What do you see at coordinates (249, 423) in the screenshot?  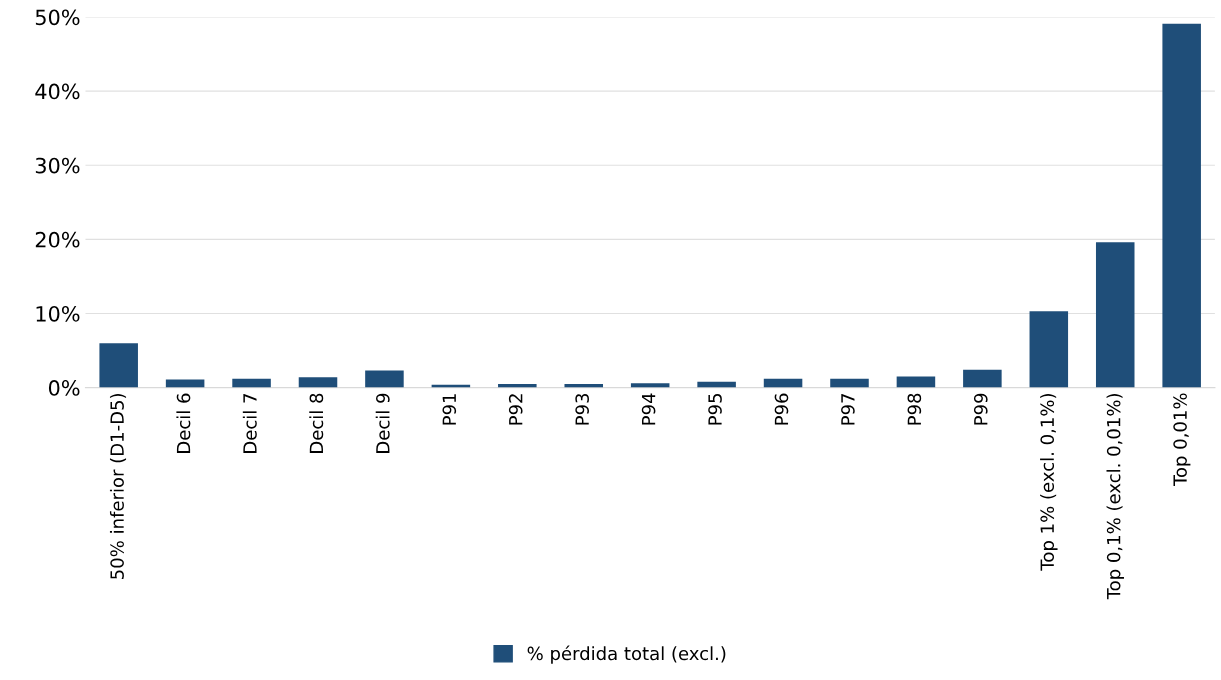 I see `x-tick-label: Decil 7` at bounding box center [249, 423].